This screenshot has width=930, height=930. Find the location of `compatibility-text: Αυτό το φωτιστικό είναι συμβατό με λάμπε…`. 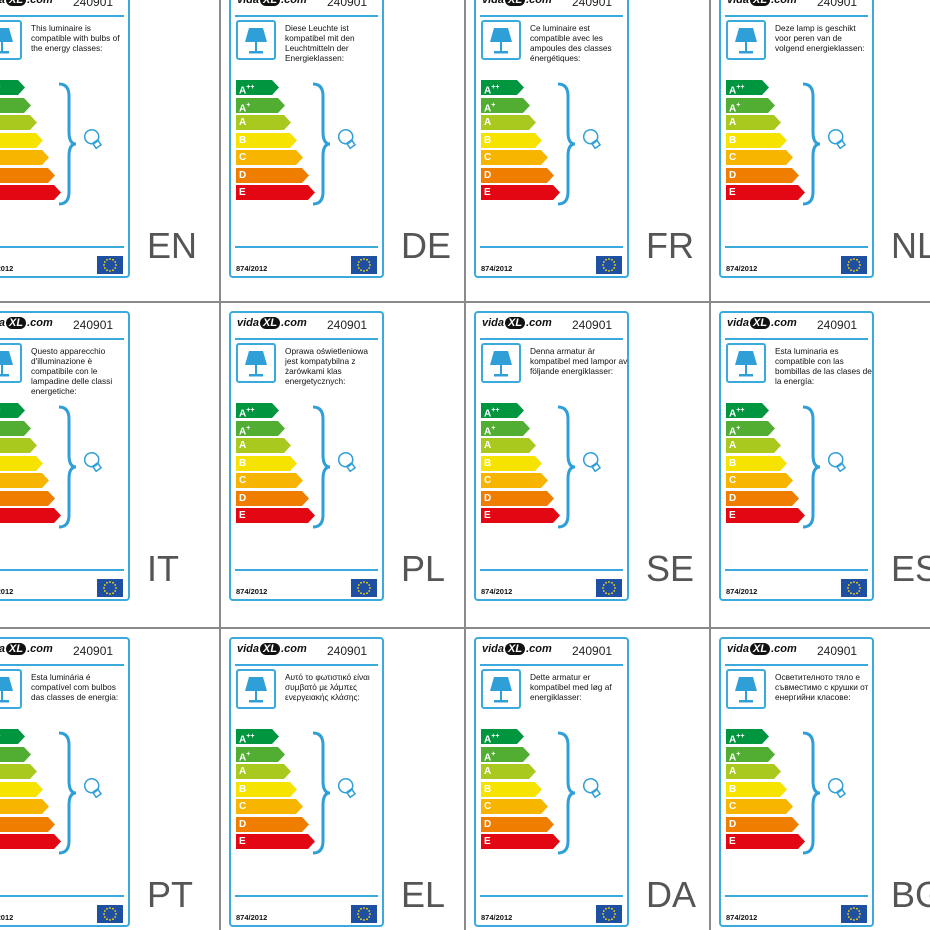

compatibility-text: Αυτό το φωτιστικό είναι συμβατό με λάμπε… is located at coordinates (327, 687).